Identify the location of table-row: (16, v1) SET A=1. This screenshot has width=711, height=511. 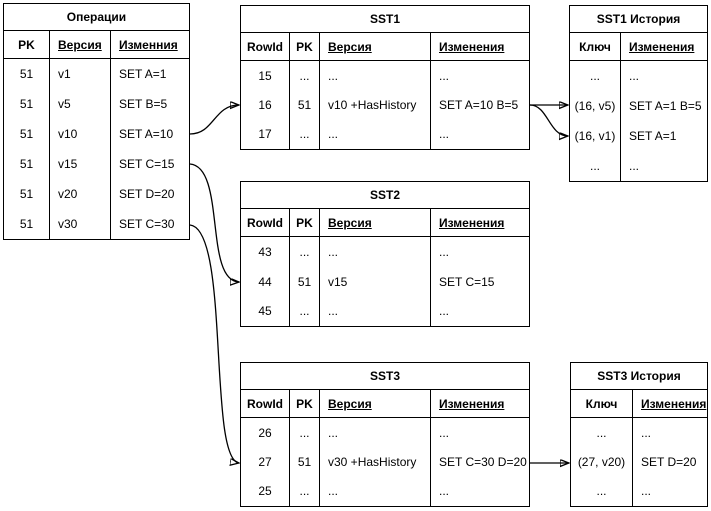
(638, 136).